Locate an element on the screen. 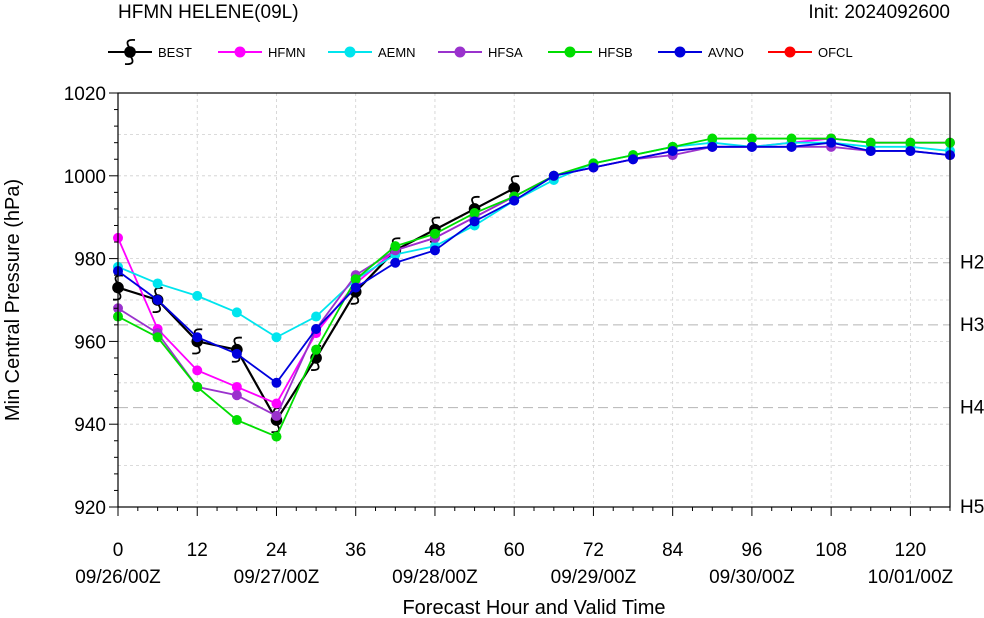  chart-title: HFMN HELENE(09L) is located at coordinates (208, 12).